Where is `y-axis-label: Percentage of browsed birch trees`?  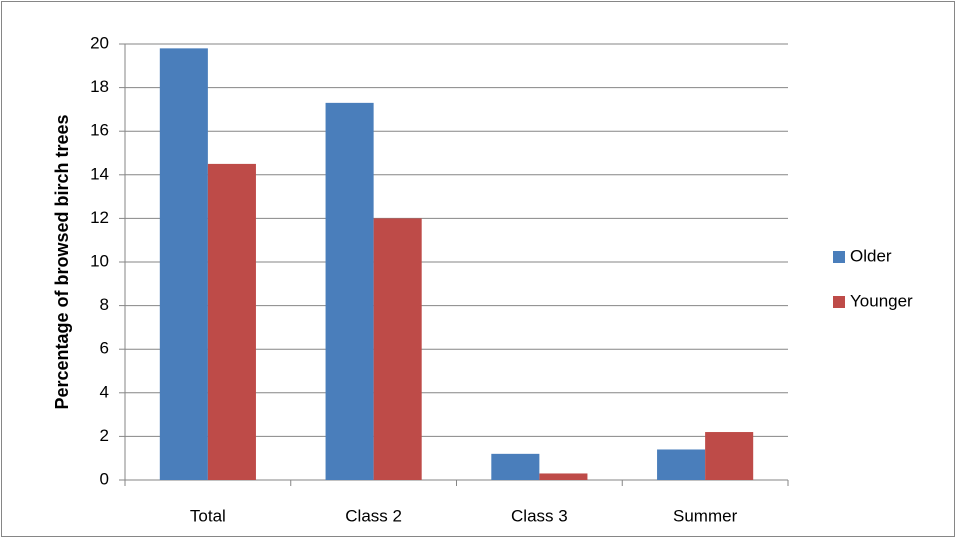
y-axis-label: Percentage of browsed birch trees is located at coordinates (62, 261).